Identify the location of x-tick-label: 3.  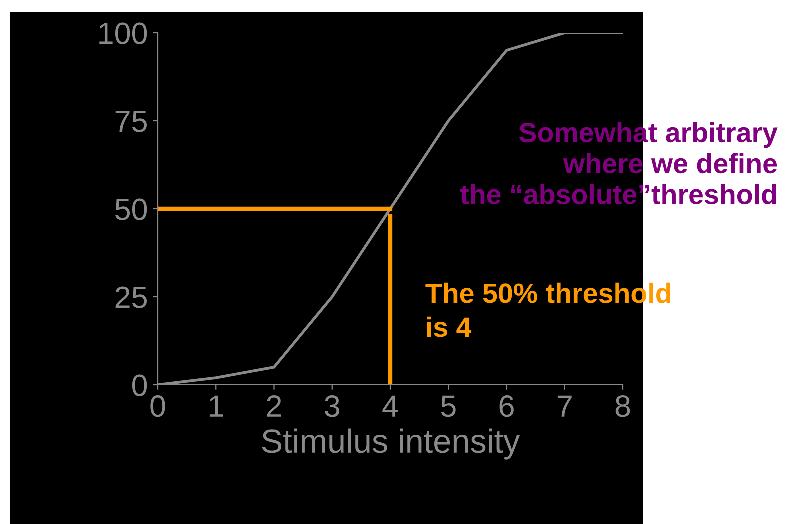
(332, 407).